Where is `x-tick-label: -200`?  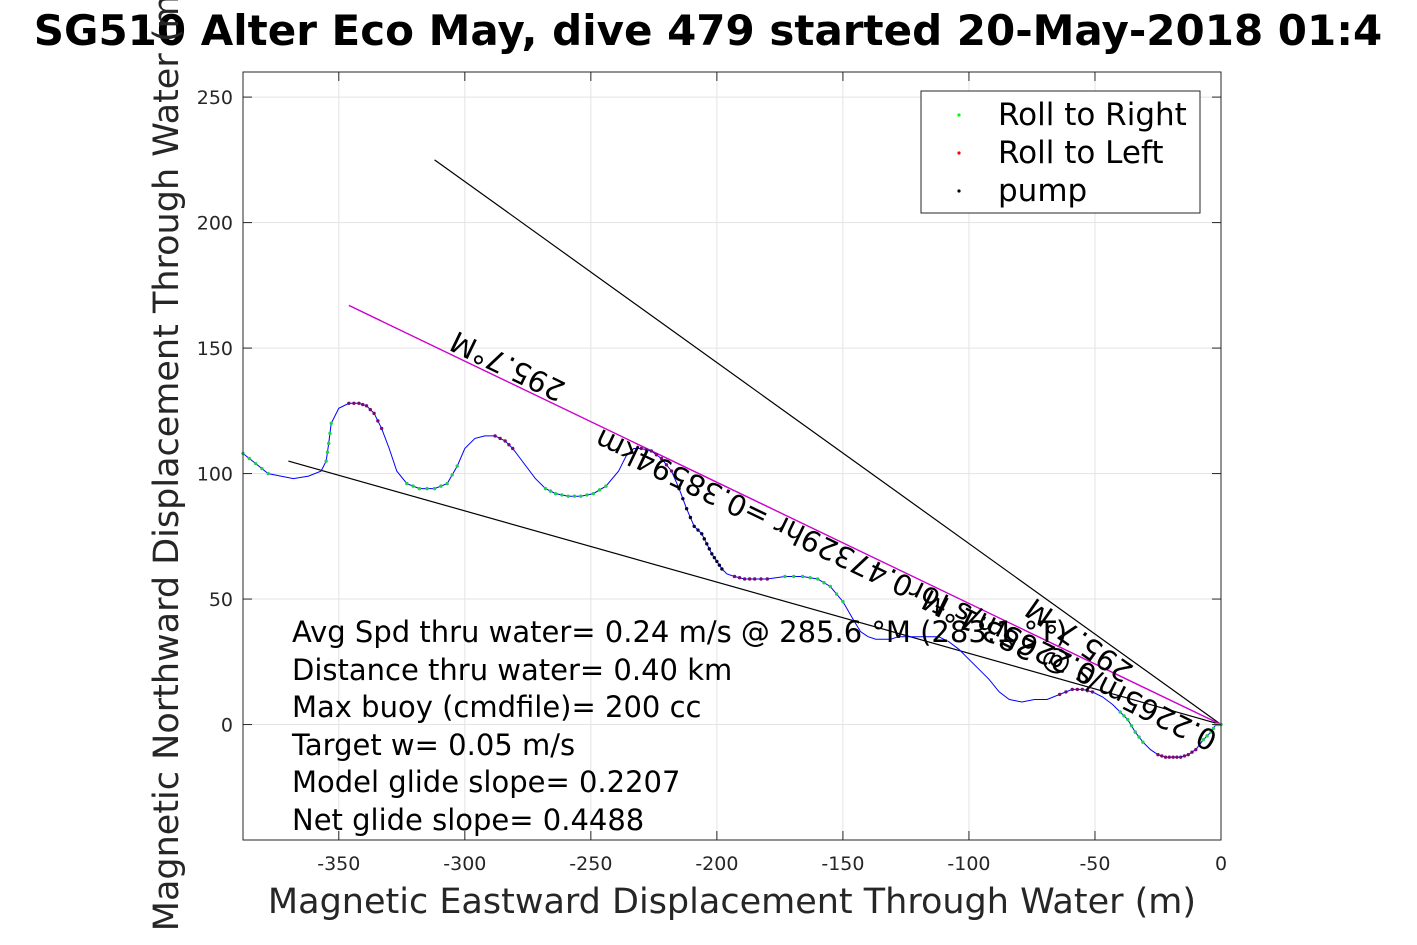 x-tick-label: -200 is located at coordinates (716, 864).